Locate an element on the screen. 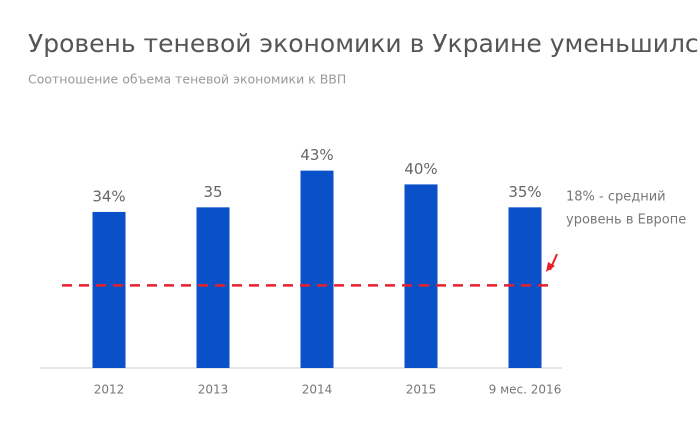 The height and width of the screenshot is (427, 700). reference-label: 18% - средний is located at coordinates (616, 197).